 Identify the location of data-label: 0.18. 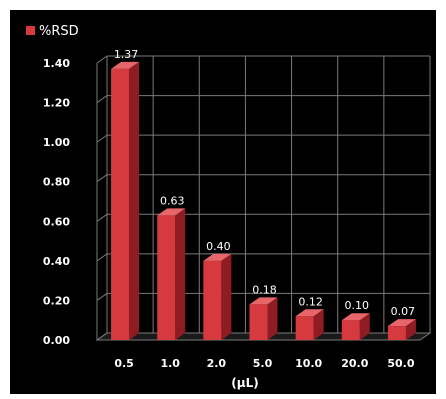
(264, 289).